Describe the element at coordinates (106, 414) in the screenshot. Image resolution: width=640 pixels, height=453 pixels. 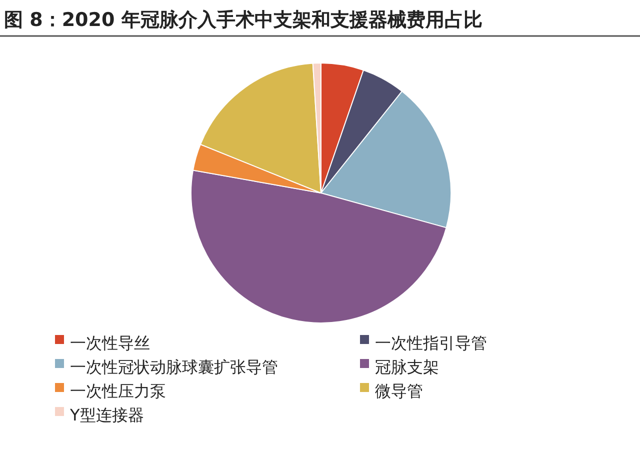
I see `legend-label: Y型连接器` at that location.